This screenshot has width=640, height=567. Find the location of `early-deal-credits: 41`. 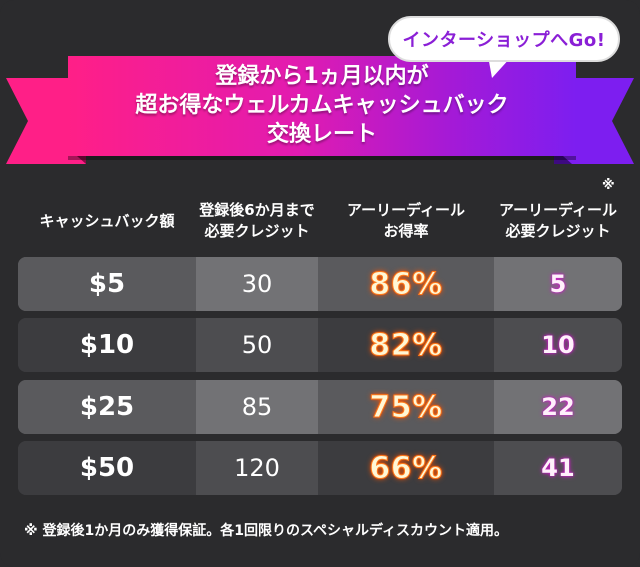

early-deal-credits: 41 is located at coordinates (558, 468).